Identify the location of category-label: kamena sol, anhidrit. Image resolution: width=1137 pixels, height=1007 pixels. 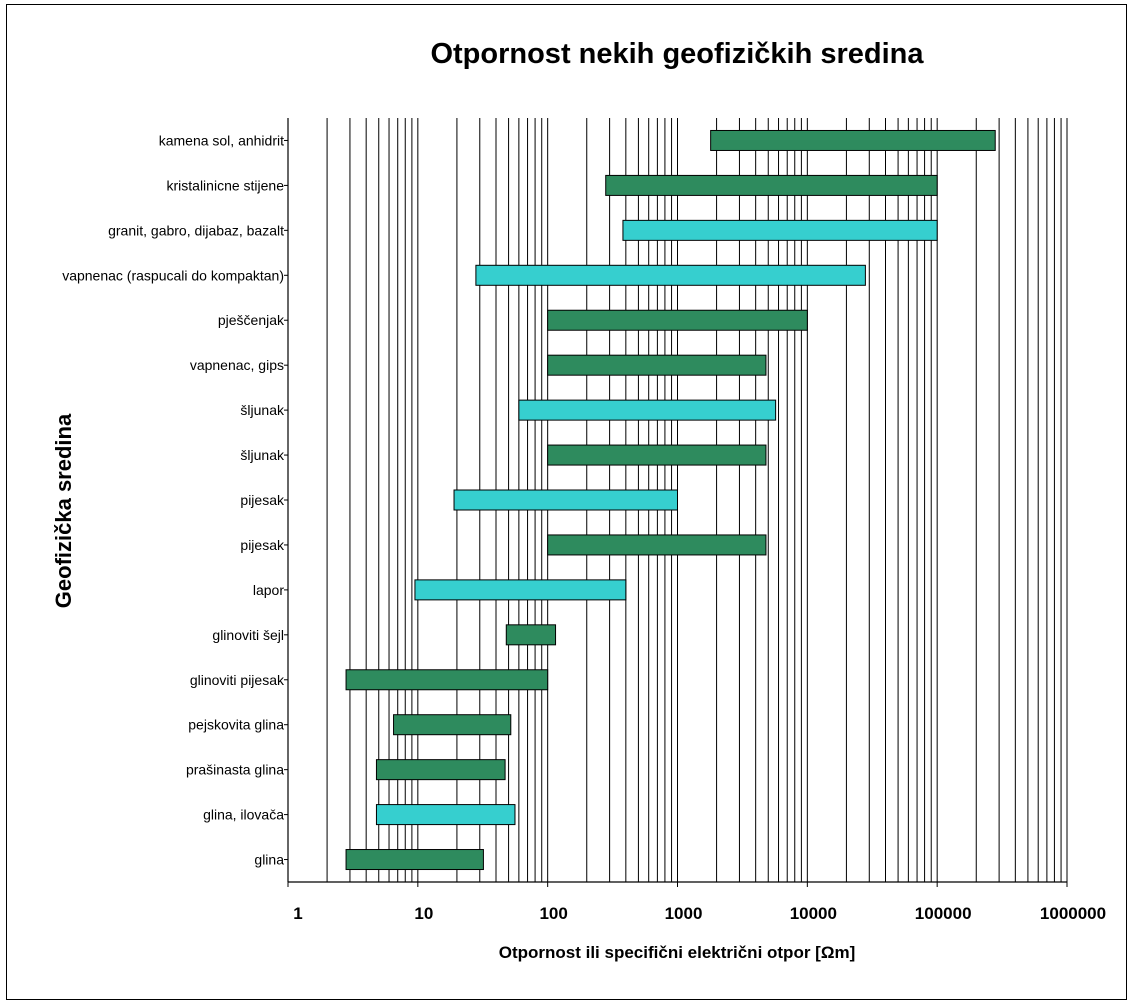
(221, 140).